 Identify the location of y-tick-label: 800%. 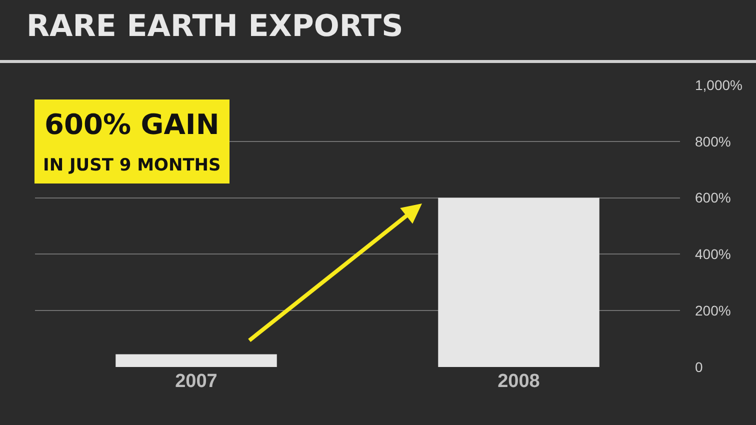
(713, 141).